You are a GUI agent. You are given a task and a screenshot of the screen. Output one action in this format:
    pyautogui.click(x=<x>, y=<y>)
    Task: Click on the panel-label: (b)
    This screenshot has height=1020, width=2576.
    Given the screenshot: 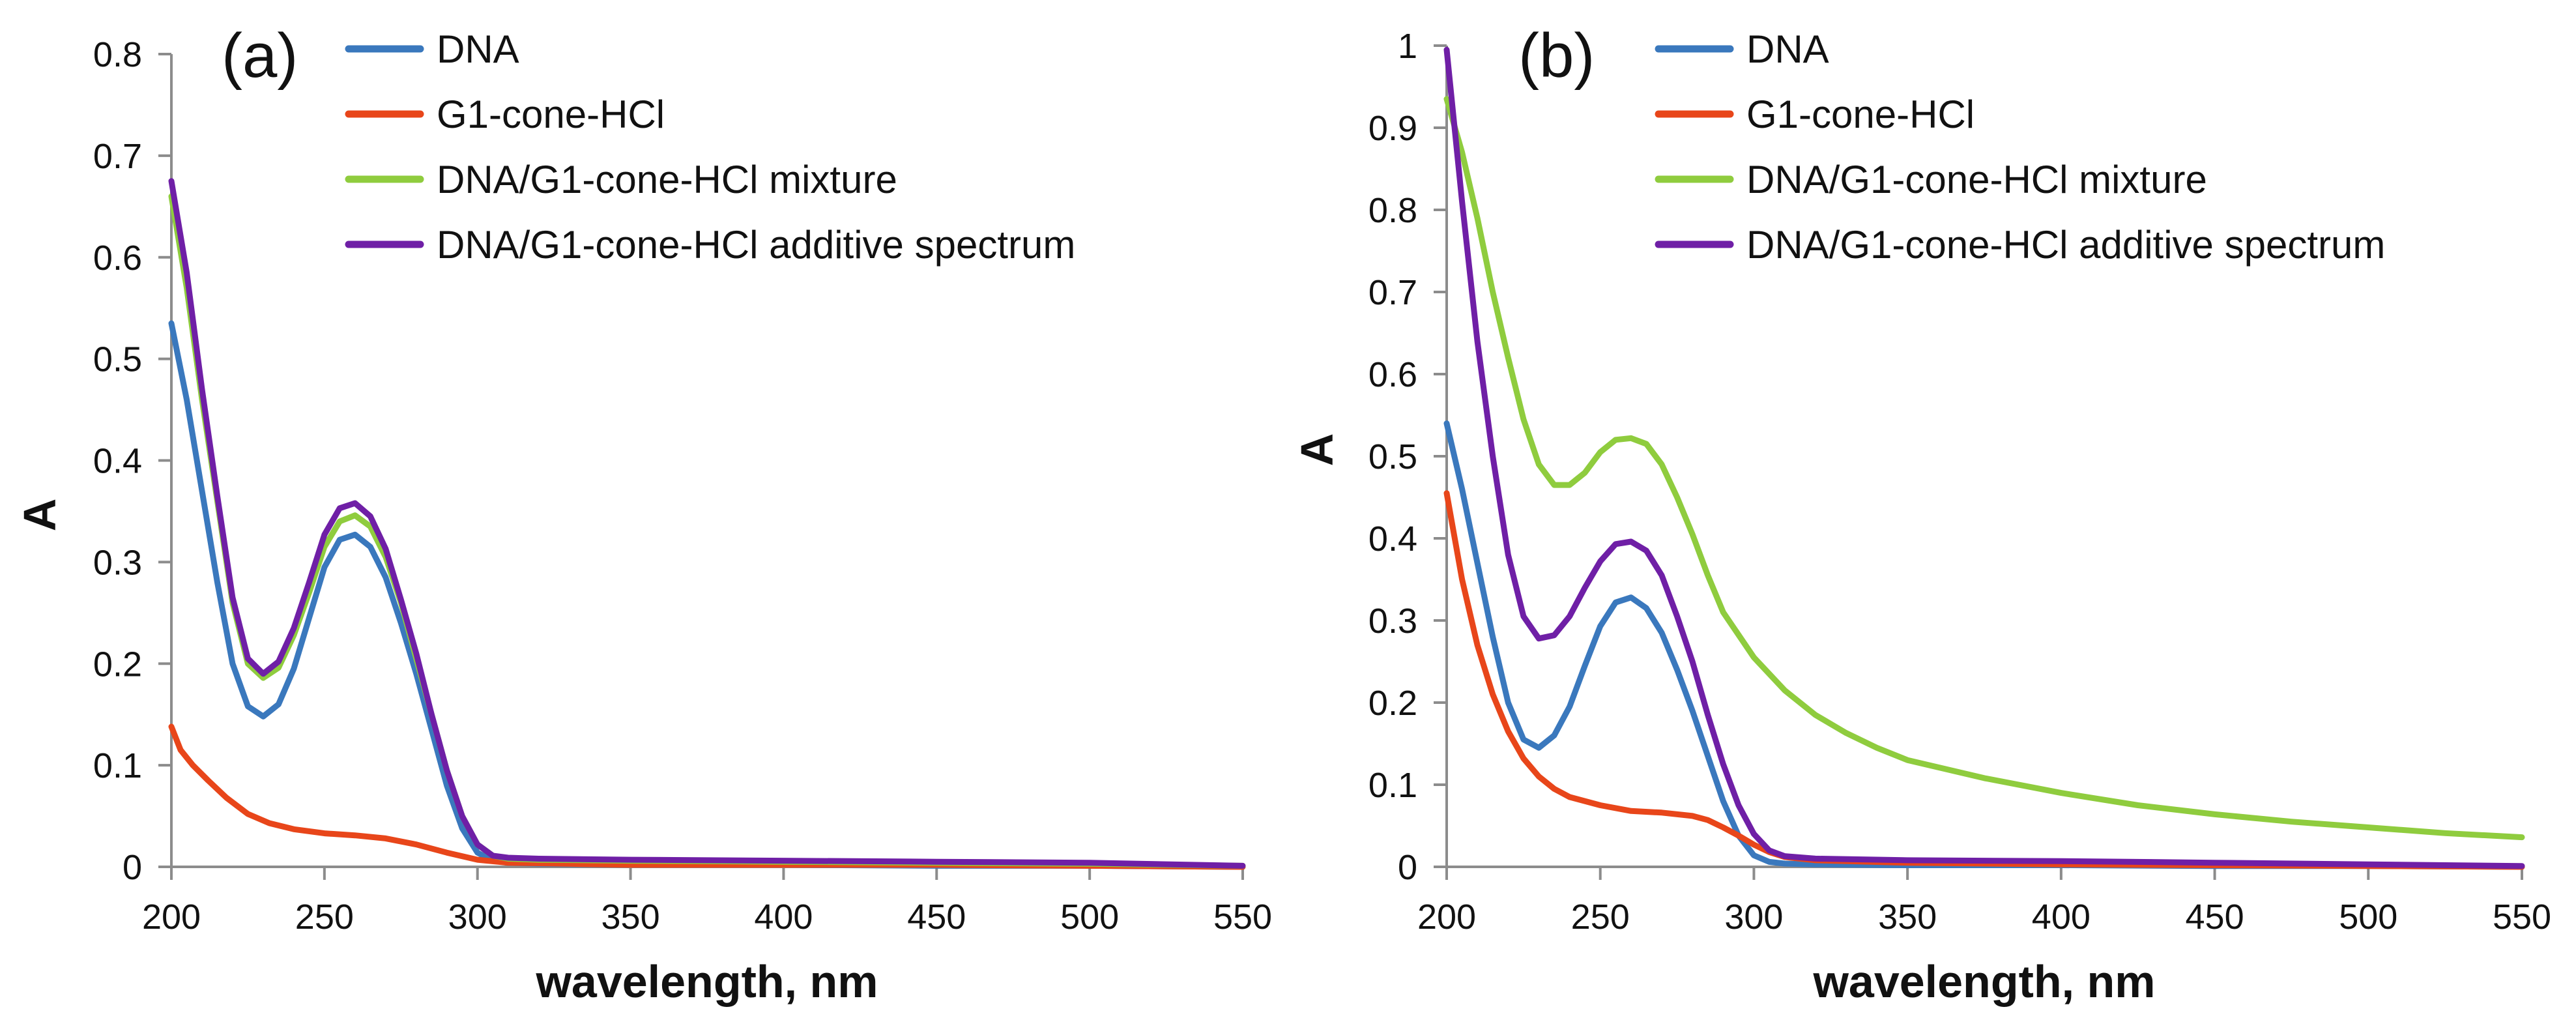 What is the action you would take?
    pyautogui.click(x=1556, y=56)
    